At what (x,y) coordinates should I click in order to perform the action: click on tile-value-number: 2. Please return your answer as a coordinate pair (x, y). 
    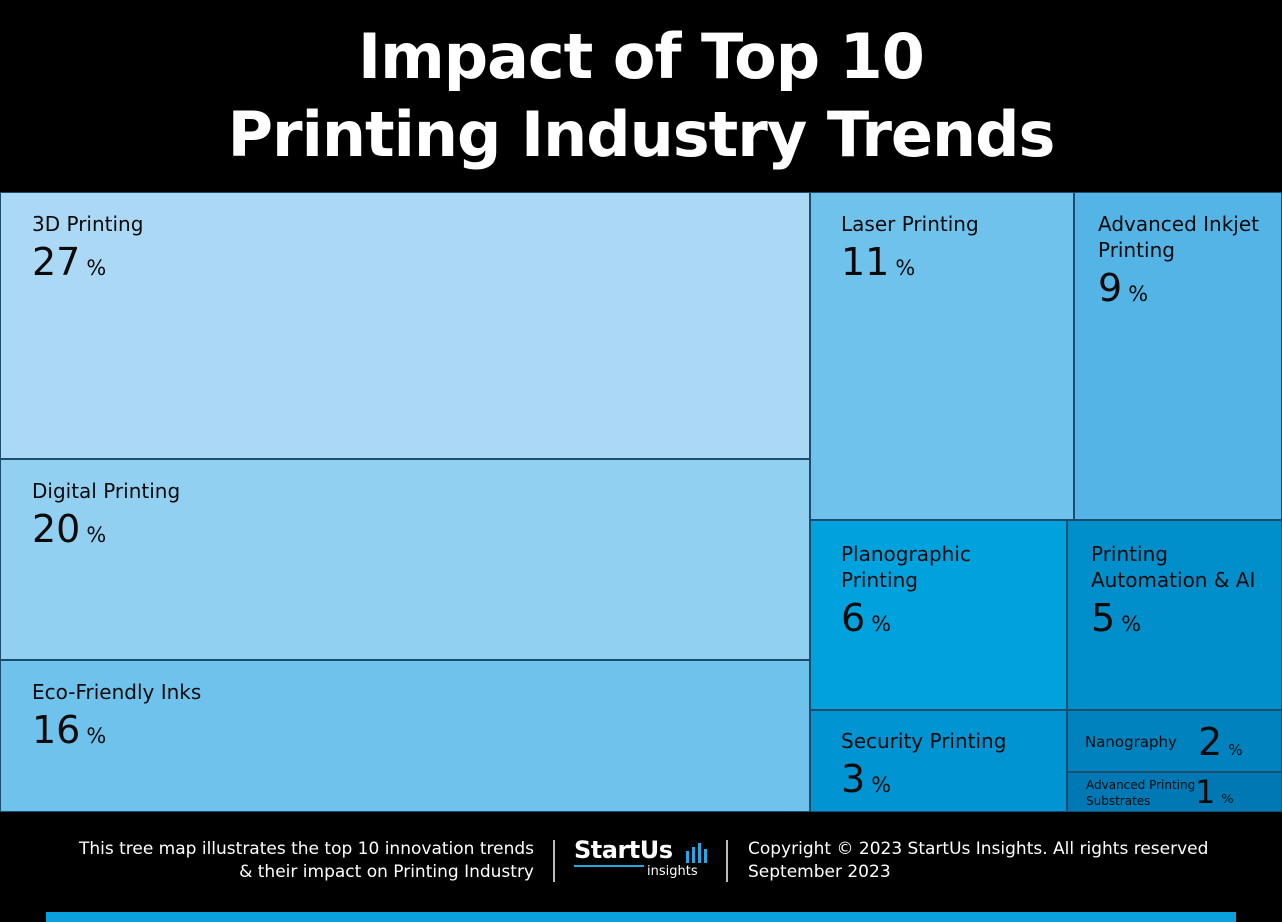
    Looking at the image, I should click on (1210, 742).